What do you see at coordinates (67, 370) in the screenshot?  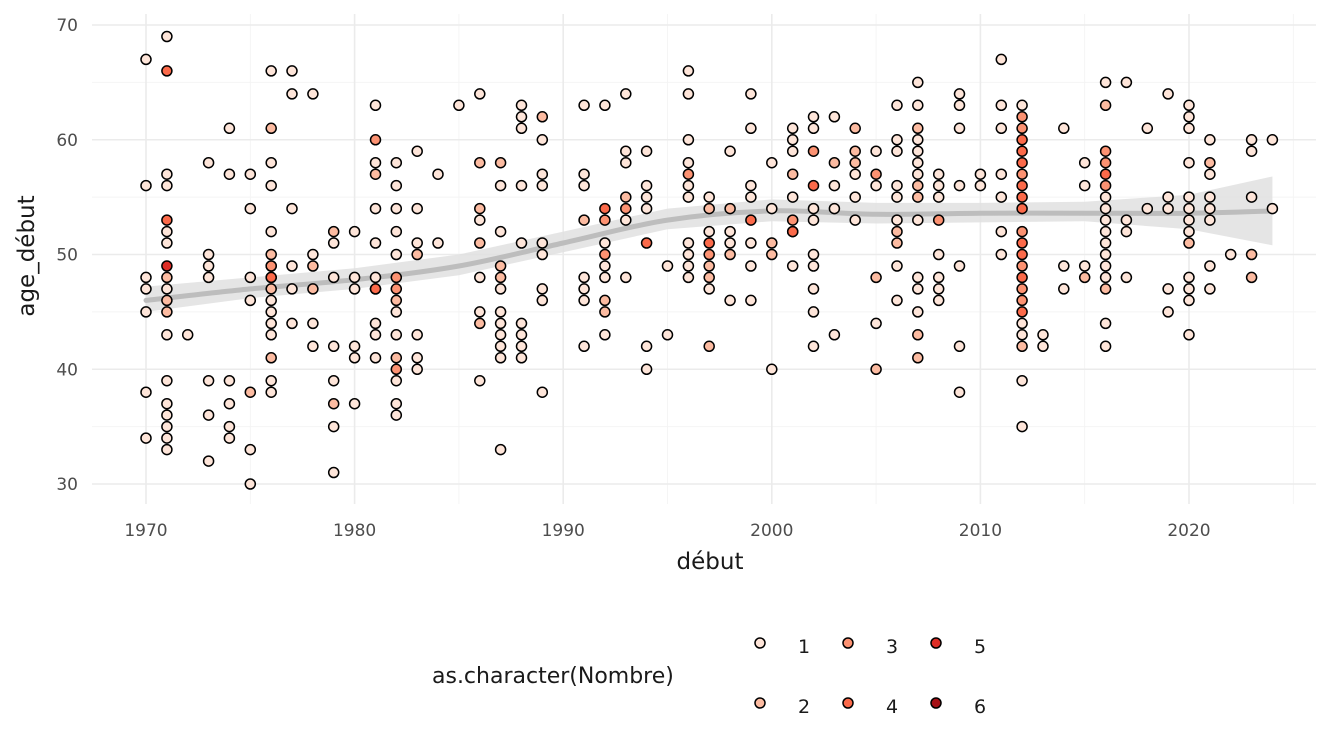 I see `y-tick-label: 40` at bounding box center [67, 370].